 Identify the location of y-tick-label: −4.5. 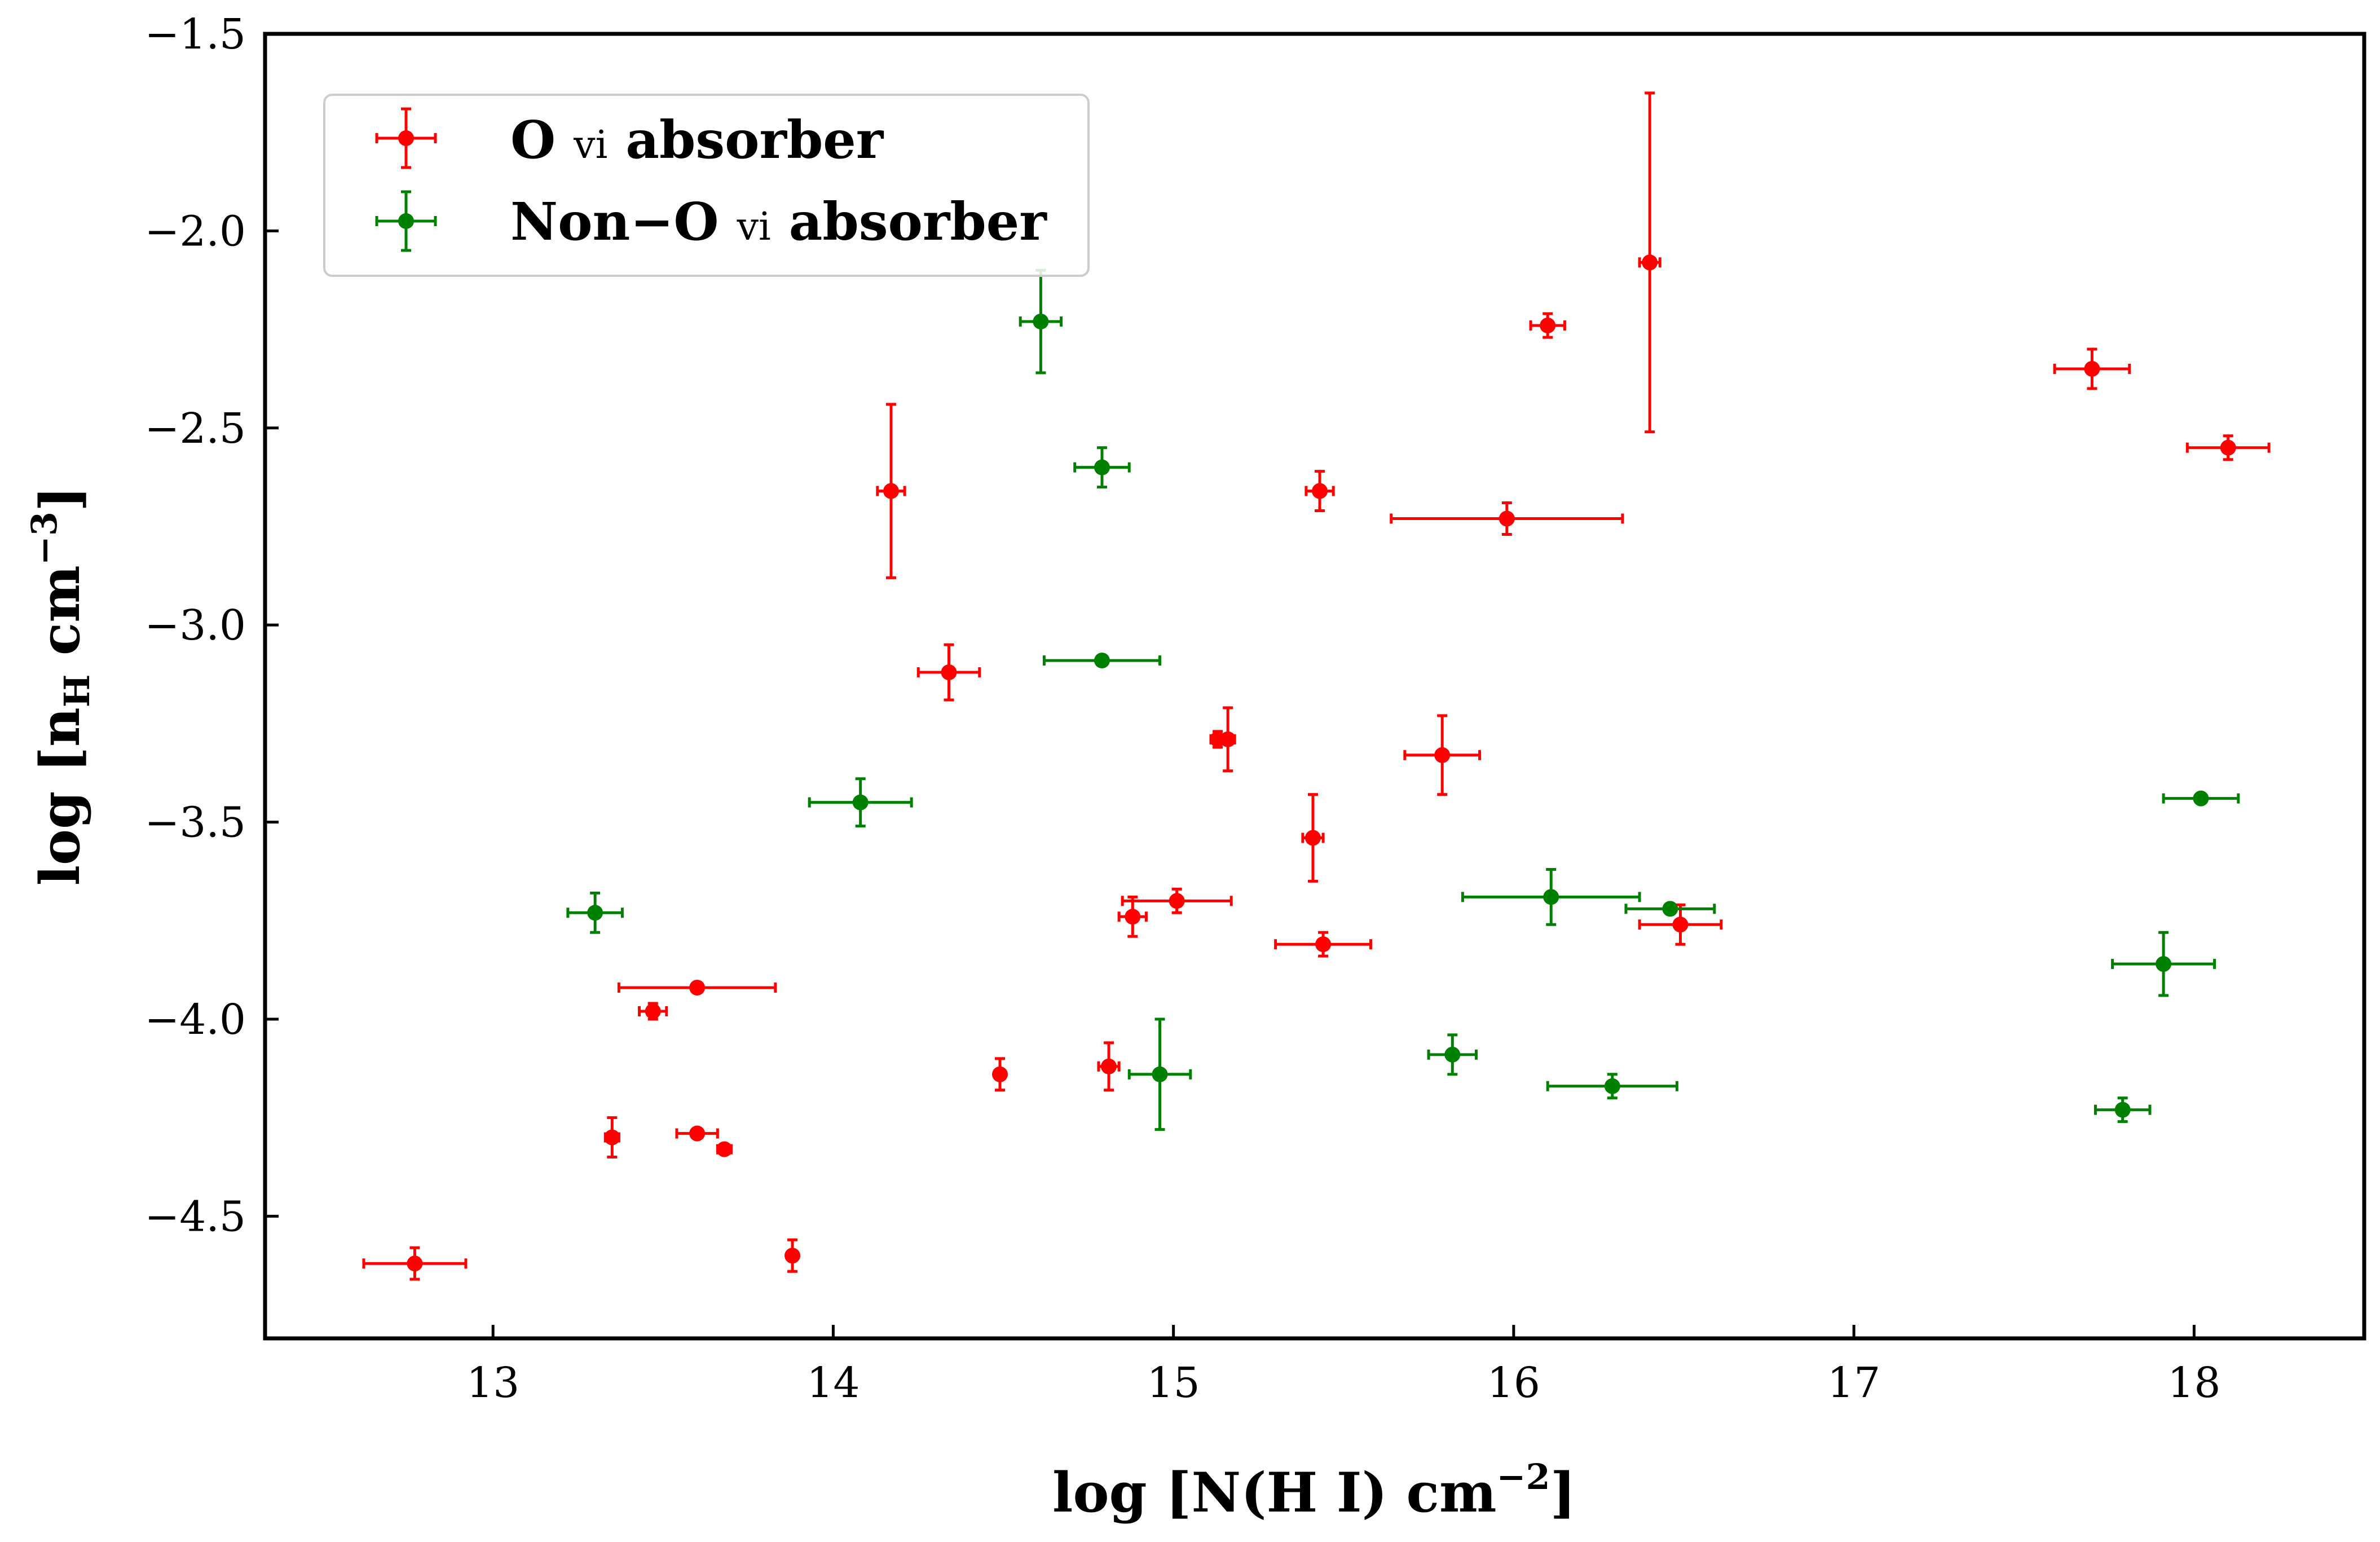
(195, 1216).